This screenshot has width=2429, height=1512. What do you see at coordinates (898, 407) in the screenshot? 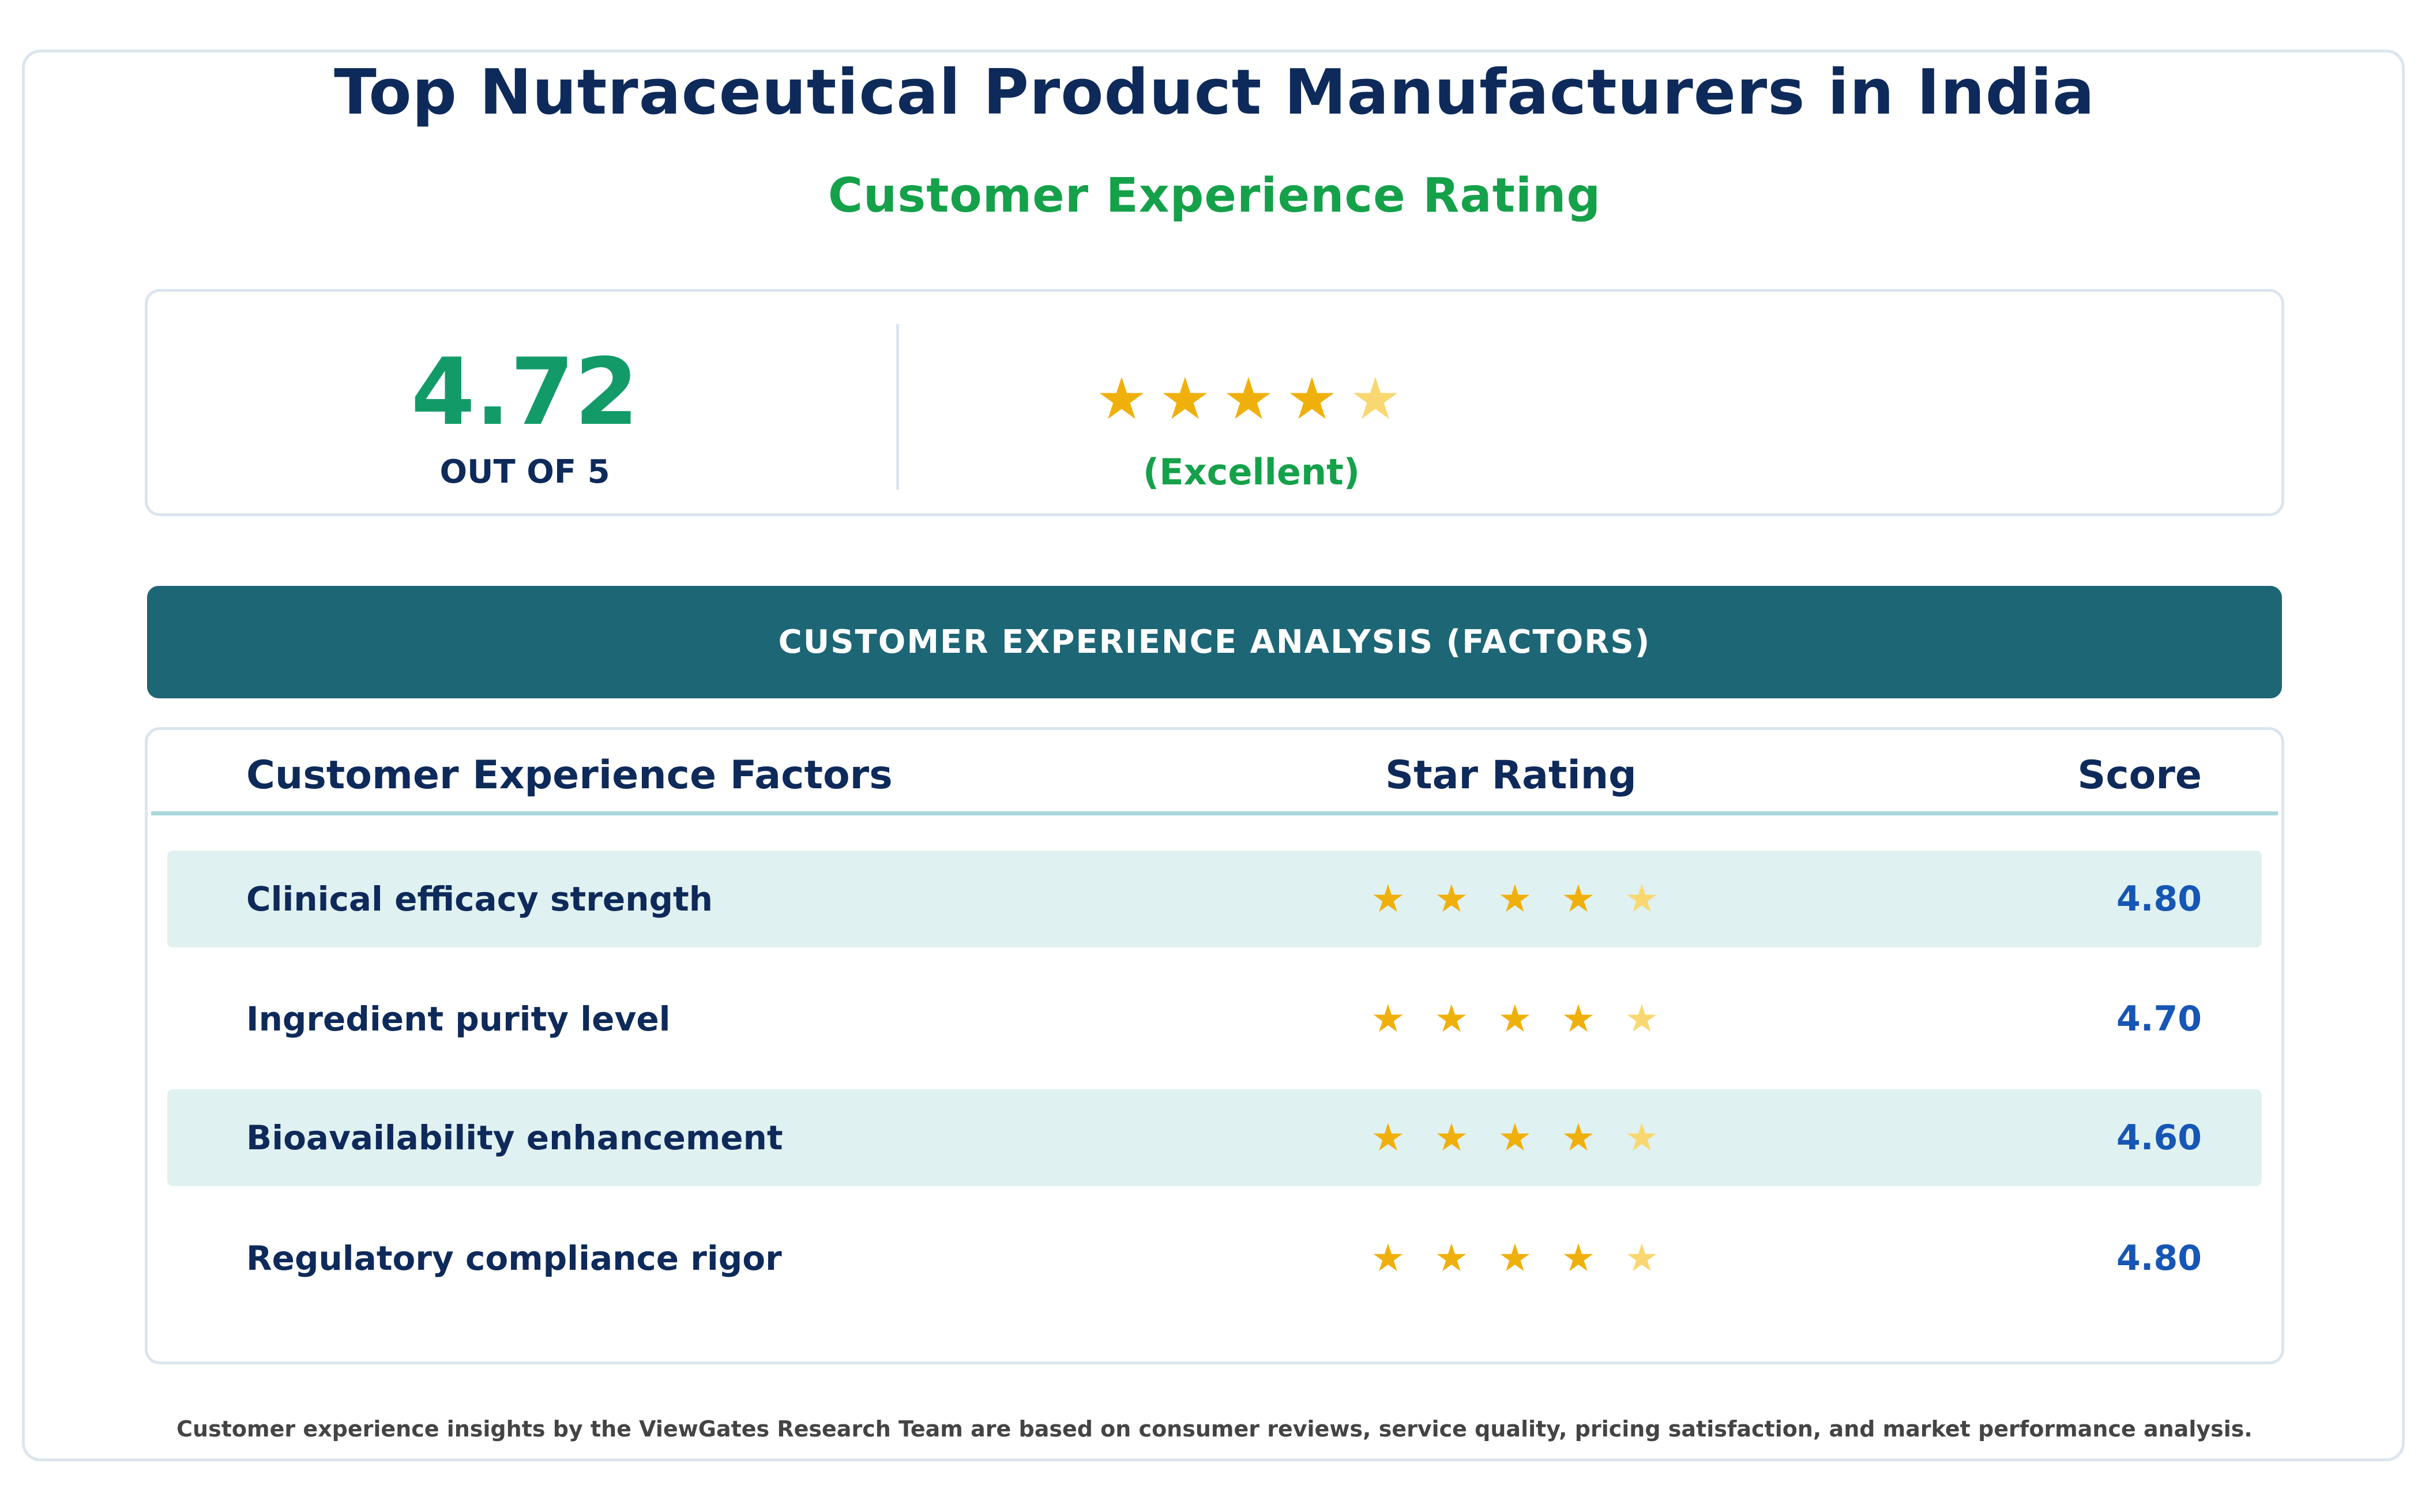
I see `summary-divider` at bounding box center [898, 407].